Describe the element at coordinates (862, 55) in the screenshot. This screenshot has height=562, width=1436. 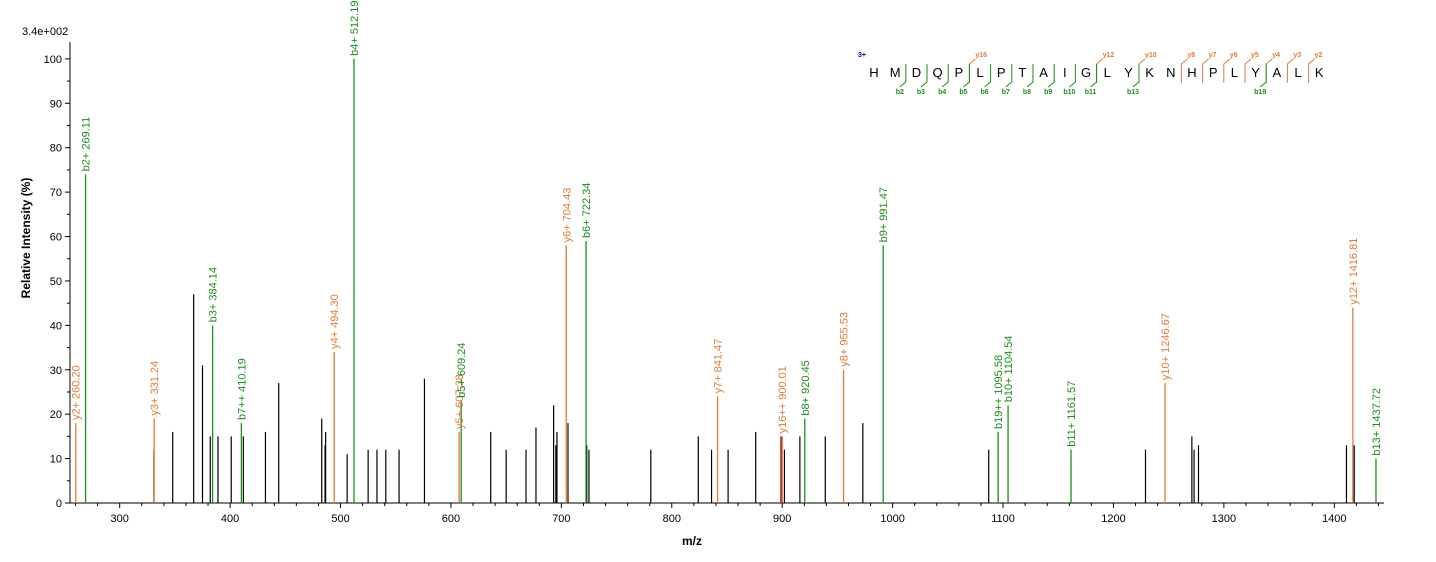
I see `charge-state: 3+` at that location.